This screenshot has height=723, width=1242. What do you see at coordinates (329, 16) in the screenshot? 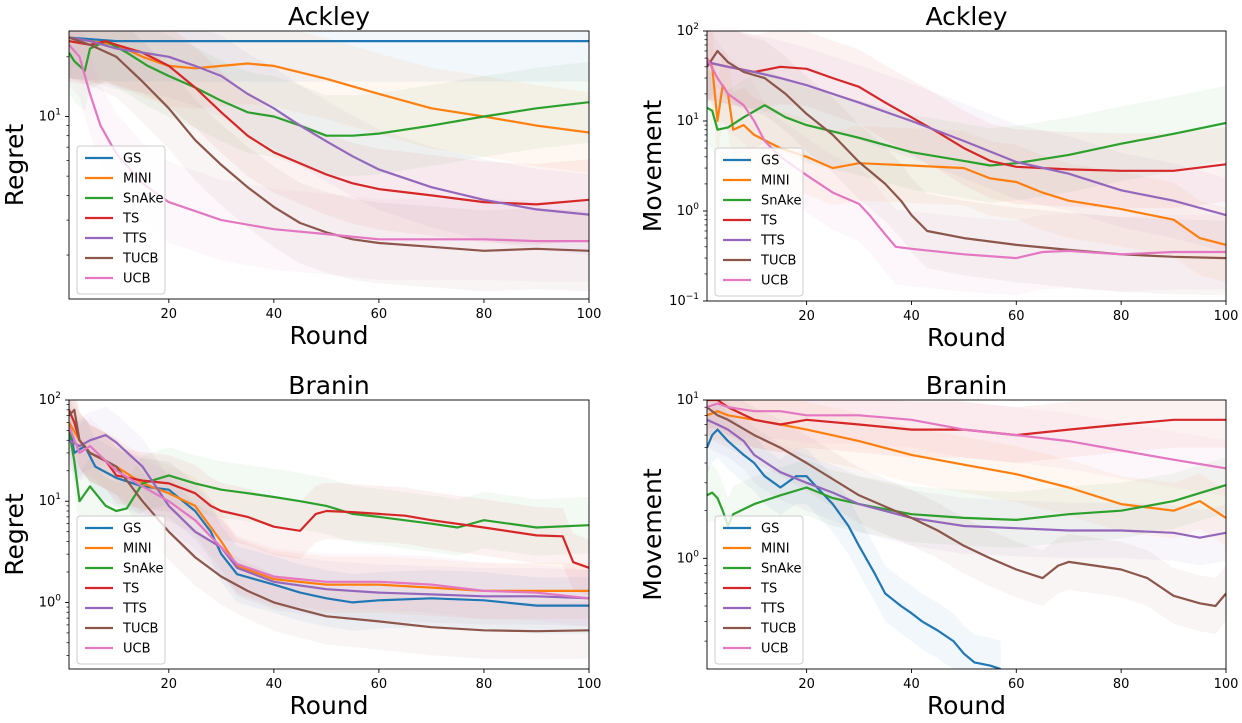
I see `chart-title: Ackley` at bounding box center [329, 16].